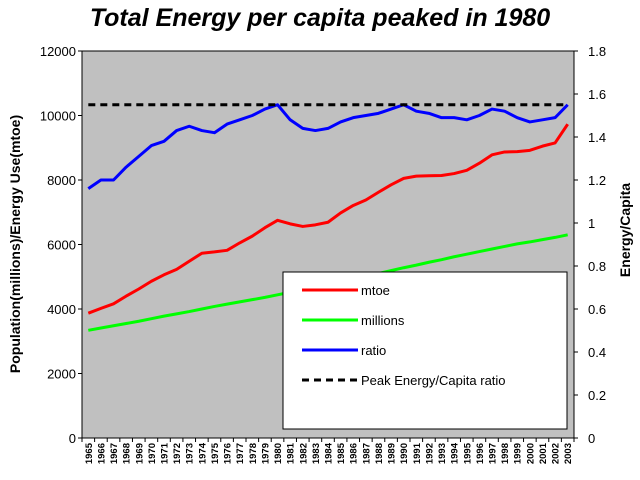 The width and height of the screenshot is (640, 480). What do you see at coordinates (202, 453) in the screenshot?
I see `x-tick-label: 1974` at bounding box center [202, 453].